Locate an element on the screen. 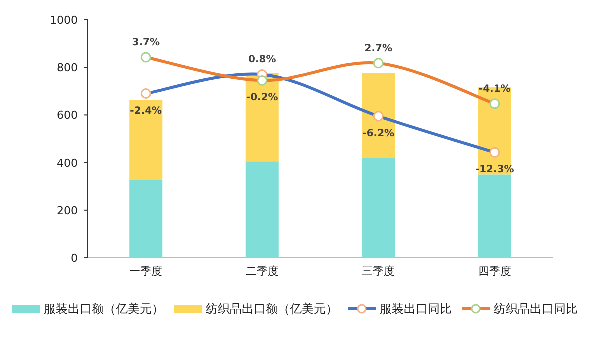 The height and width of the screenshot is (340, 600). legend-label: 服装出口额（亿美元） is located at coordinates (104, 309).